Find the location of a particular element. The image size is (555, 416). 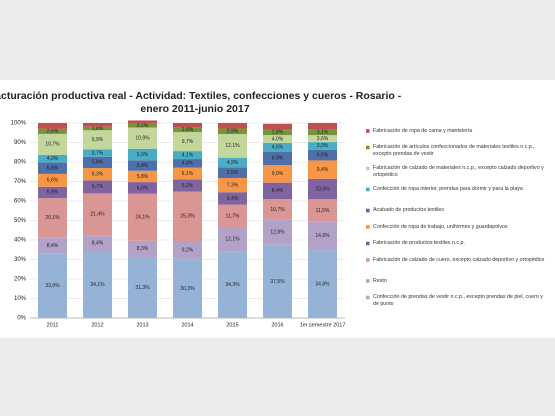

y-tick-label: 80% is located at coordinates (20, 163).